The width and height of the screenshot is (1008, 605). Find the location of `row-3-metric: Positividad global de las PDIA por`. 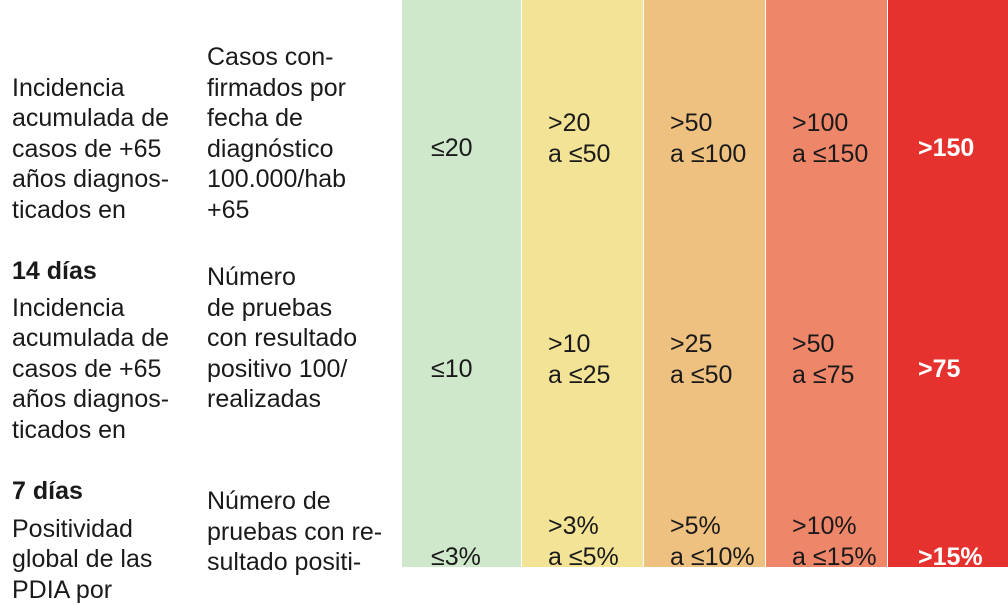

row-3-metric: Positividad global de las PDIA por is located at coordinates (82, 544).